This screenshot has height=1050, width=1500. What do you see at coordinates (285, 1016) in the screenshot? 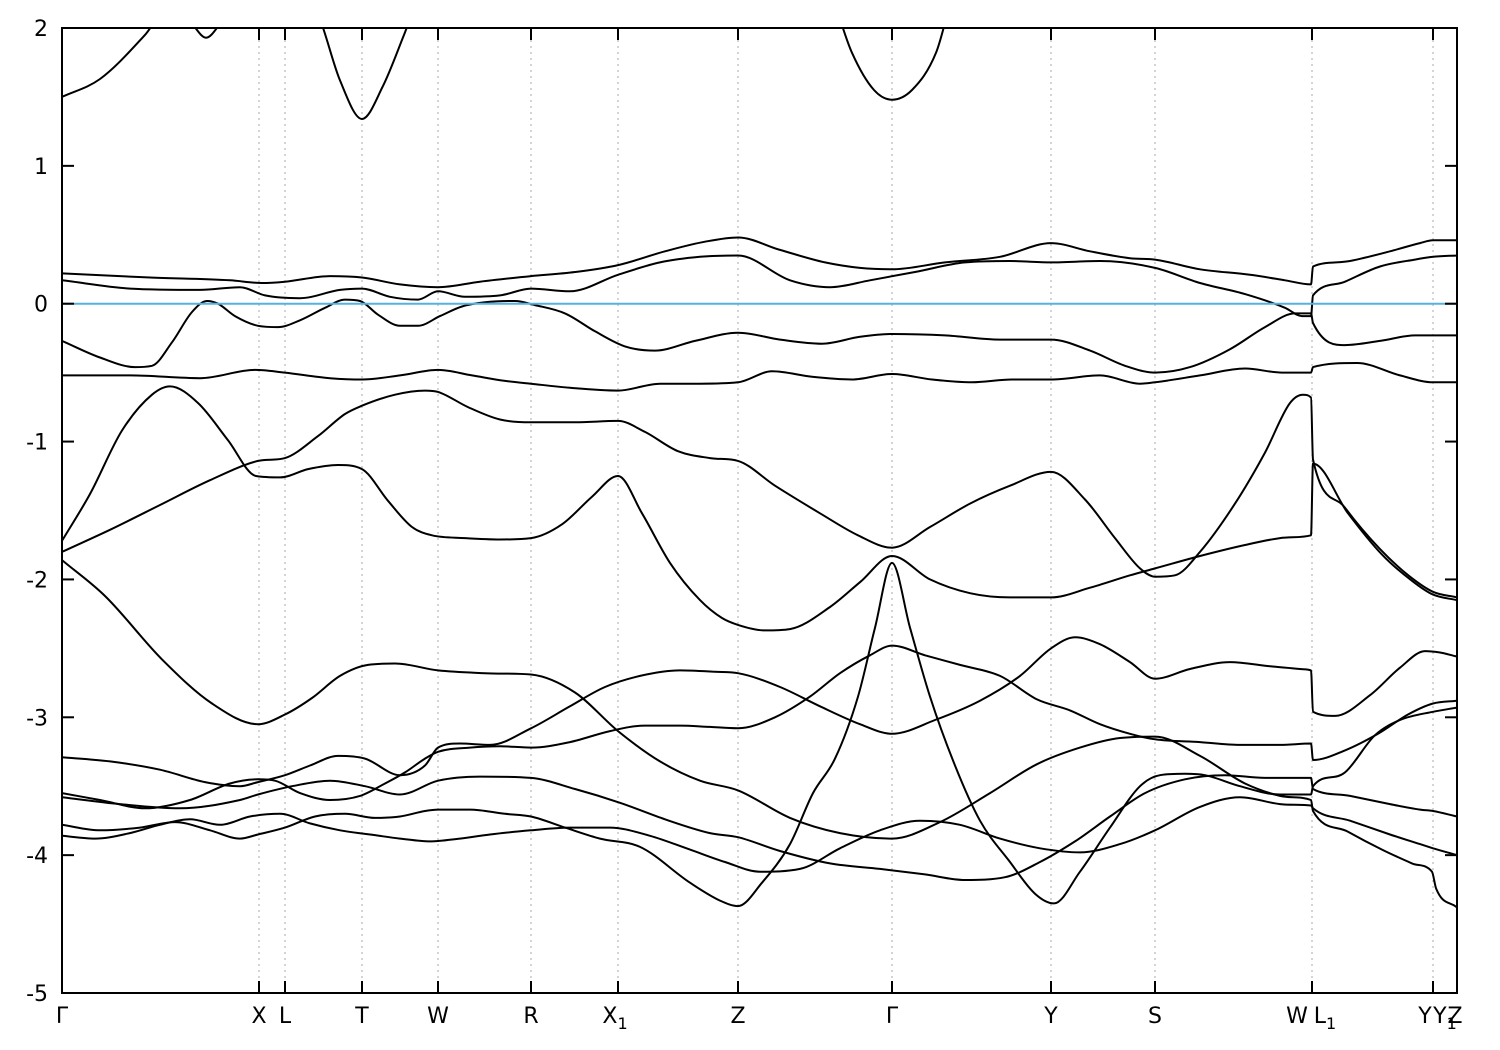
I see `x-tick-label: L` at bounding box center [285, 1016].